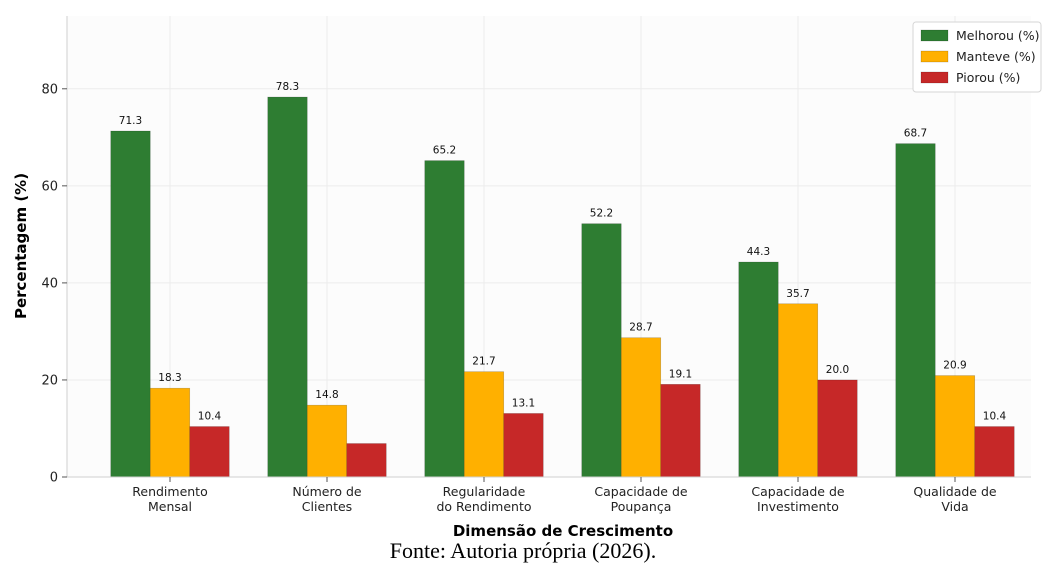 The image size is (1046, 564). I want to click on x-tick-label-line: Poupança, so click(641, 506).